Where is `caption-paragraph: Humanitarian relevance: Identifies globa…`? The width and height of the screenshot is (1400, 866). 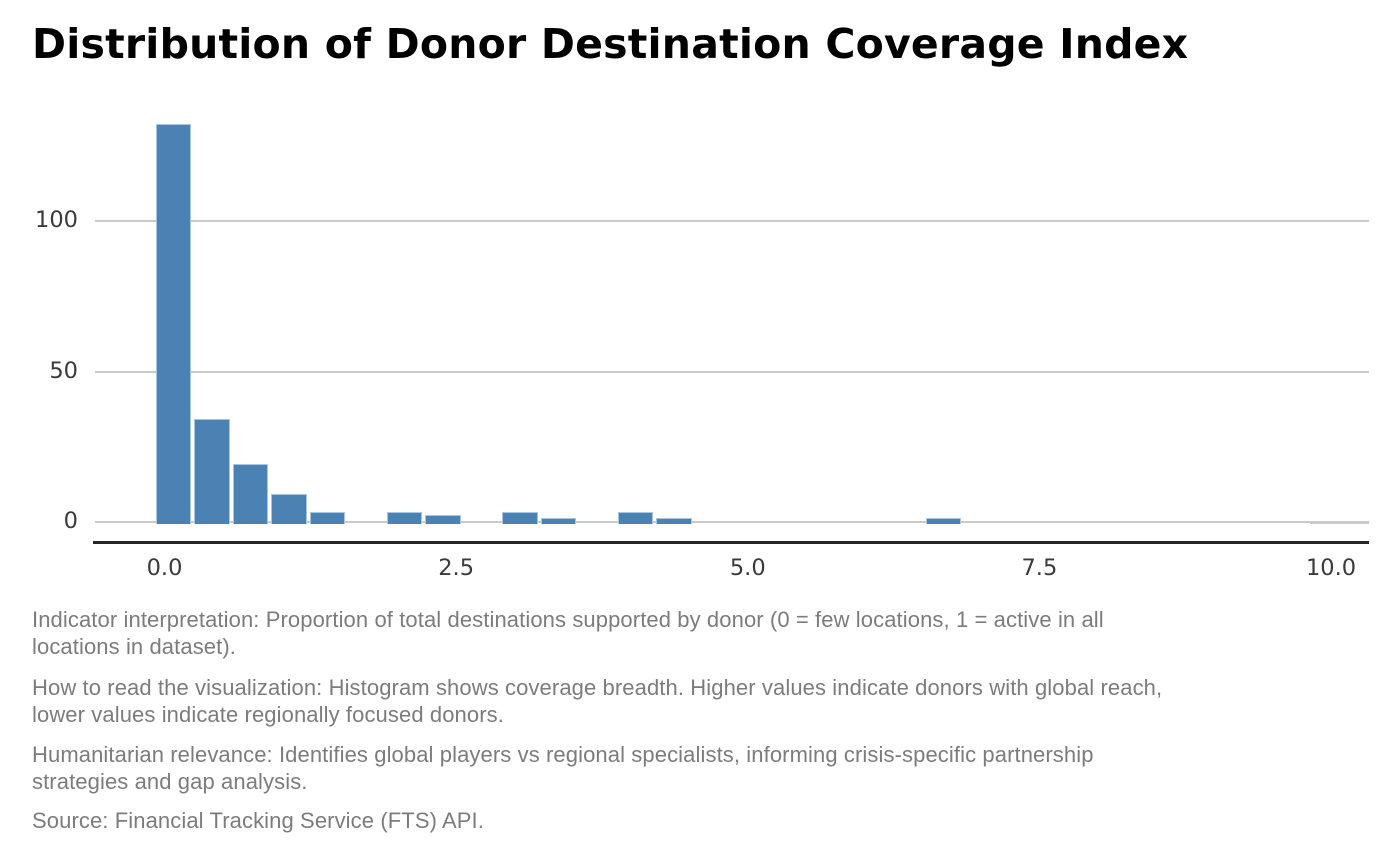 caption-paragraph: Humanitarian relevance: Identifies globa… is located at coordinates (563, 768).